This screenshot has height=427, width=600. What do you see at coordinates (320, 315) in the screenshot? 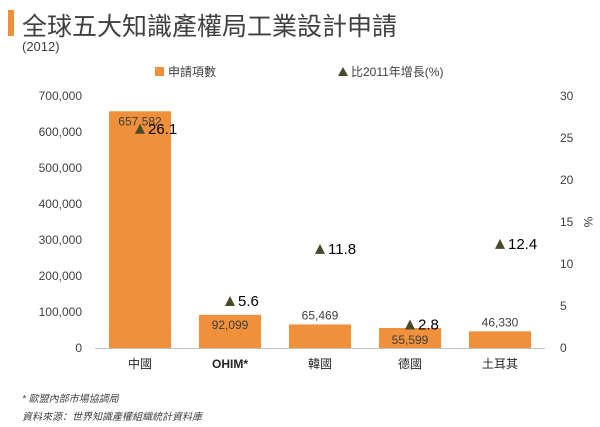
I see `bar-value-label: 65,469` at bounding box center [320, 315].